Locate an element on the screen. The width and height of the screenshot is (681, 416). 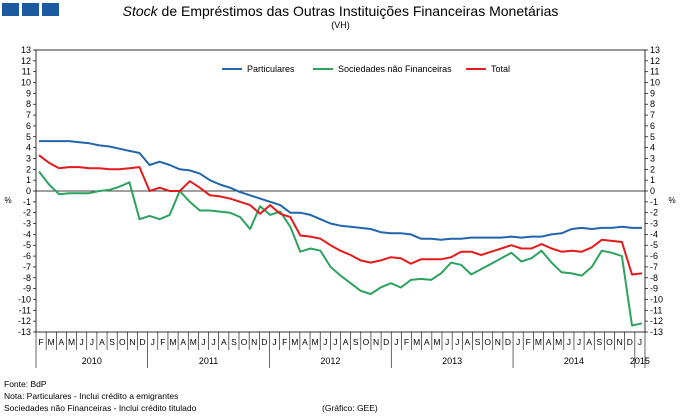
y-tick-label-left: -11 is located at coordinates (25, 310).